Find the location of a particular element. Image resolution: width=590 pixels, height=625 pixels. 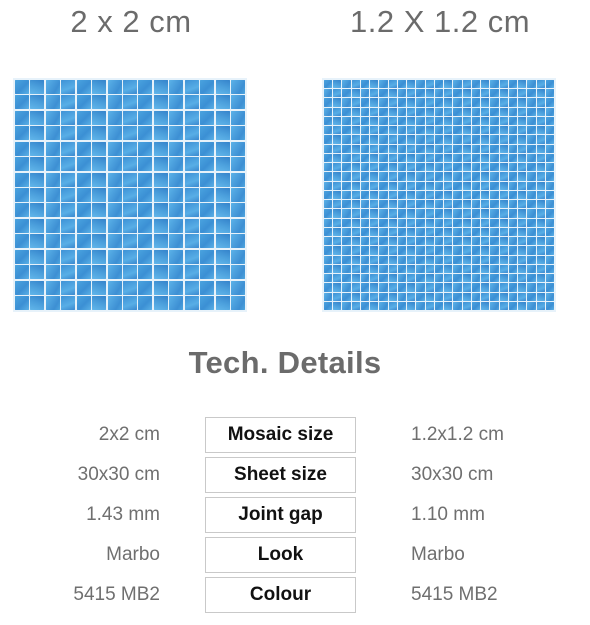

detail-row-look: Marbo Look Marbo is located at coordinates (295, 556).